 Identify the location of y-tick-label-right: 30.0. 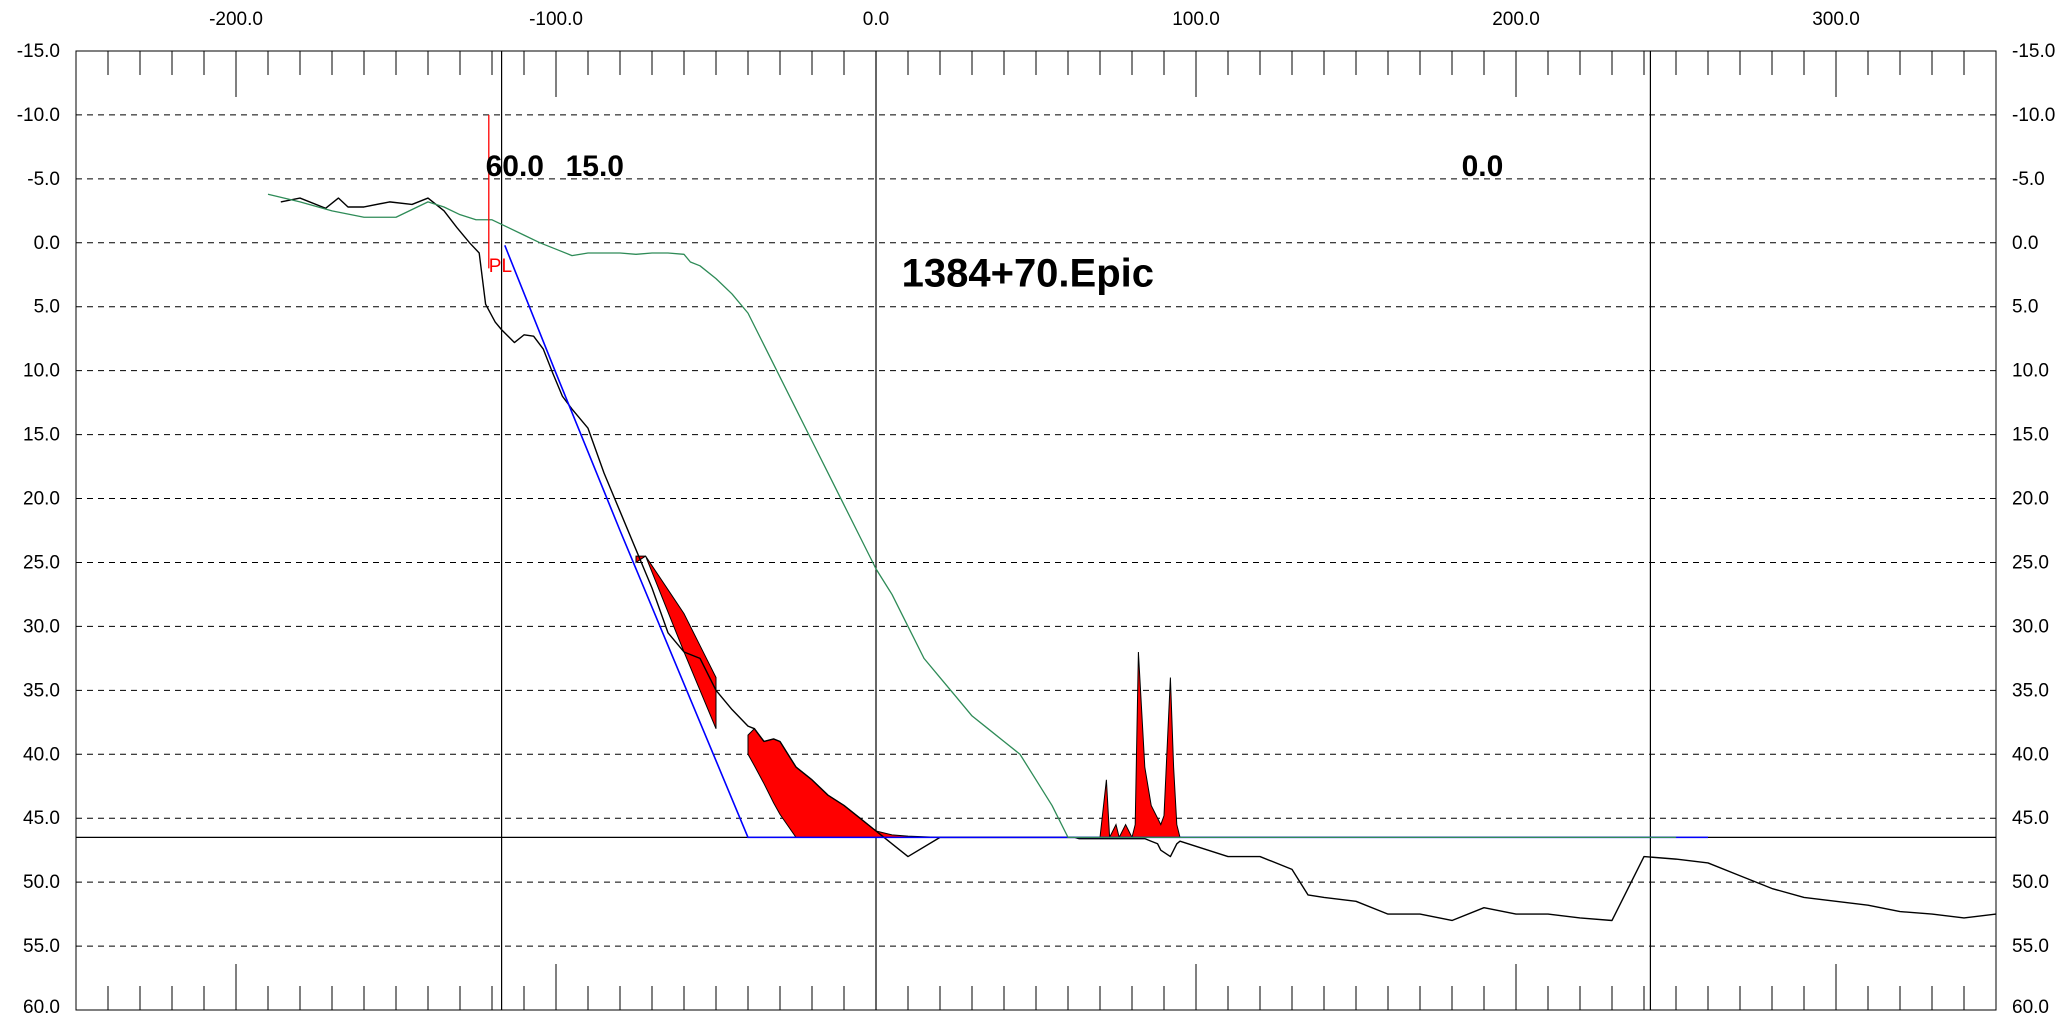
(2030, 626).